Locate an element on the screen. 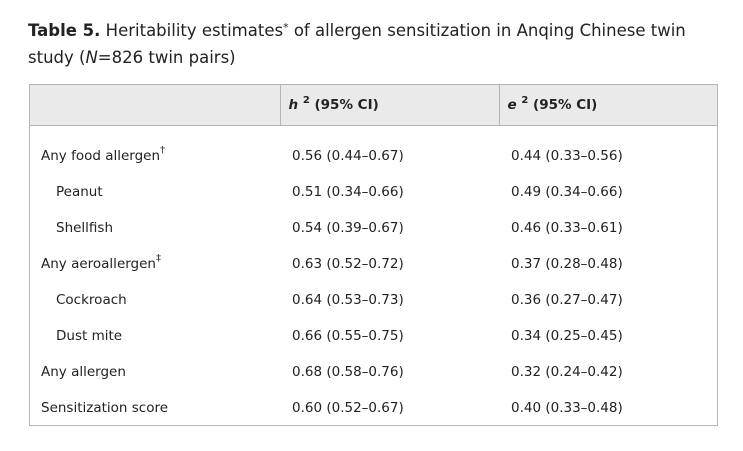 This screenshot has width=743, height=451. row-name-cell: Sensitization score is located at coordinates (155, 408).